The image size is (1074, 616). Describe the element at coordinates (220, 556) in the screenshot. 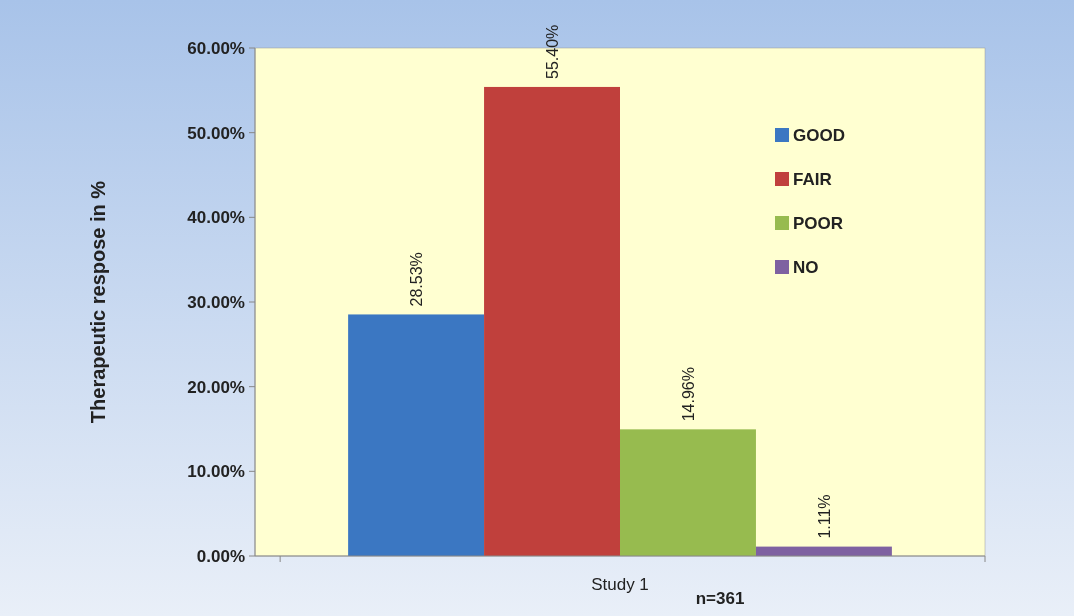

I see `y-tick-label: 0.00%` at that location.